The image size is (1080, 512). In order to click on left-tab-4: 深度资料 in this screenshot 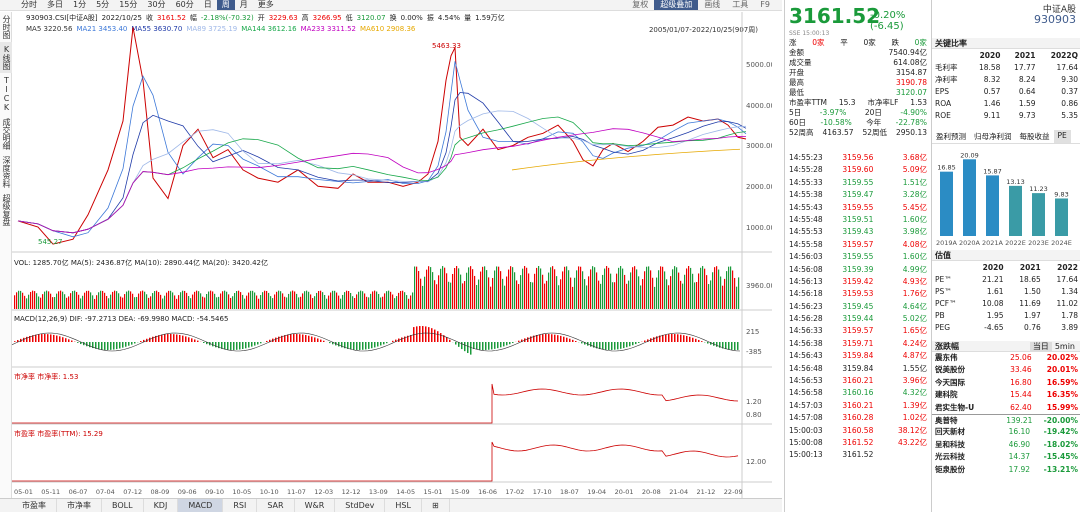, I will do `click(6, 172)`.